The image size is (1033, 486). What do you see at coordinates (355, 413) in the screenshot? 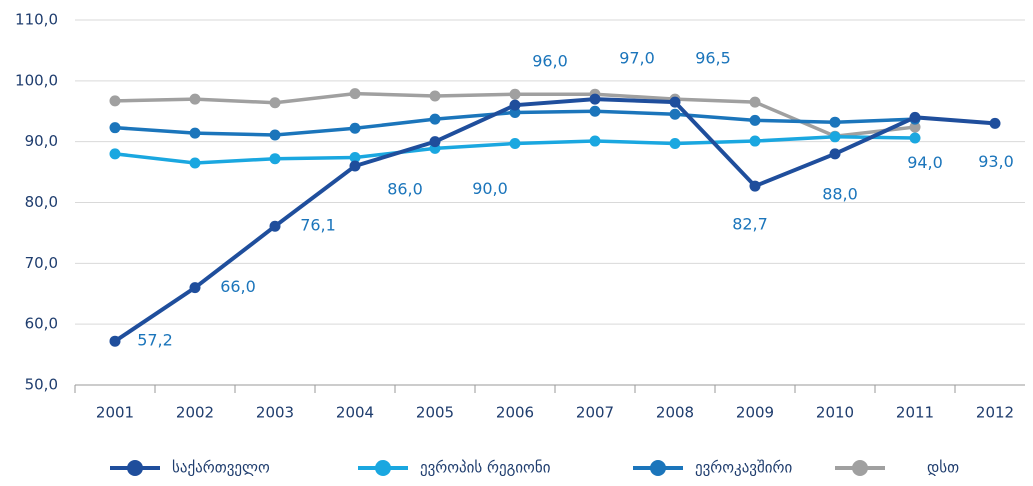
I see `x-tick-label: 2004` at bounding box center [355, 413].